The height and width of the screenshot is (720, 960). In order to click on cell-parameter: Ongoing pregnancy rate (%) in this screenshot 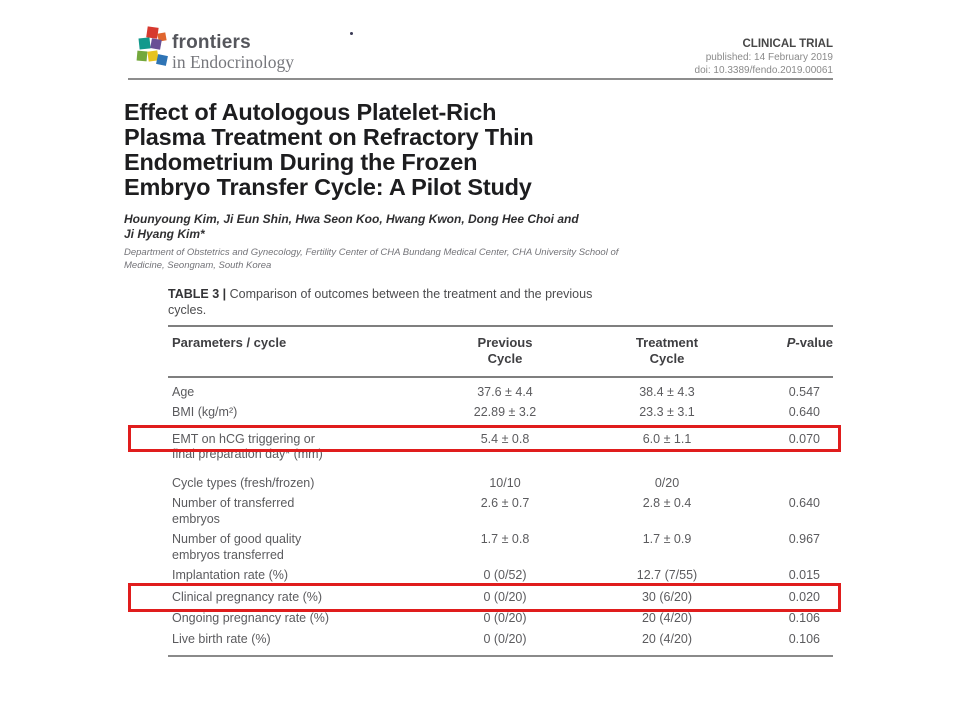, I will do `click(251, 618)`.